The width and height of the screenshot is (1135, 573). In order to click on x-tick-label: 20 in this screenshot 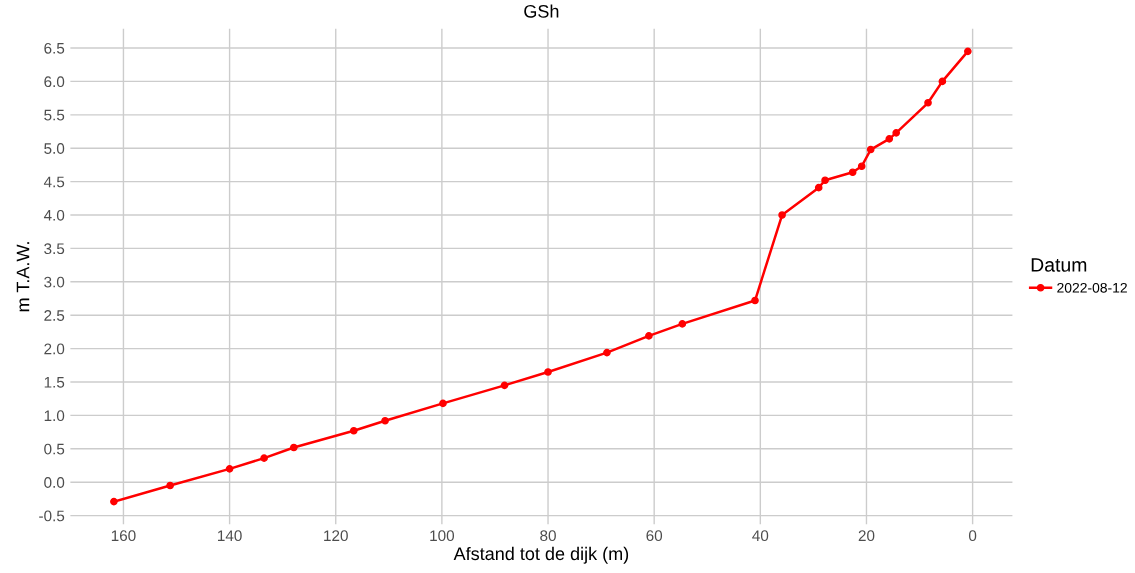, I will do `click(866, 536)`.